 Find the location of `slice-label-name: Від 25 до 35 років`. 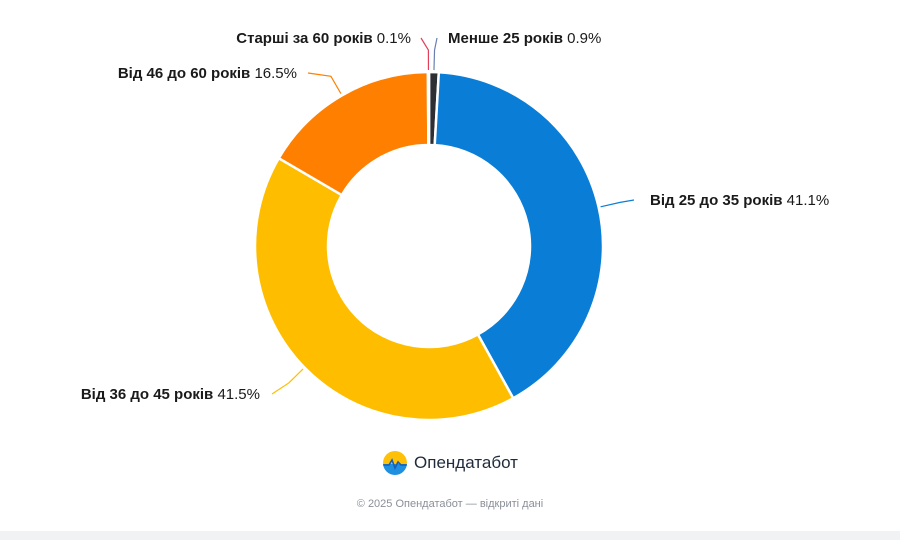

slice-label-name: Від 25 до 35 років is located at coordinates (718, 200).